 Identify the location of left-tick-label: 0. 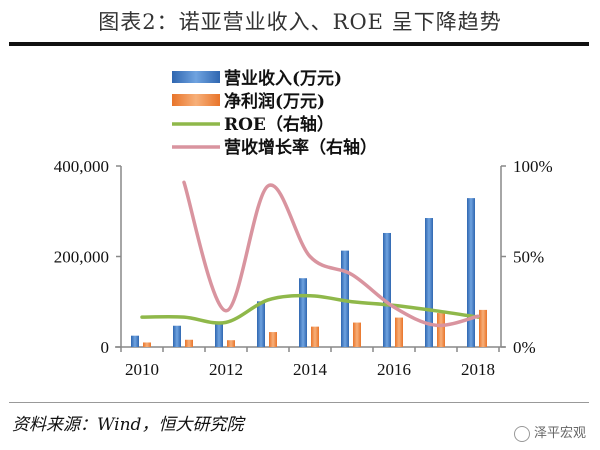
(105, 347).